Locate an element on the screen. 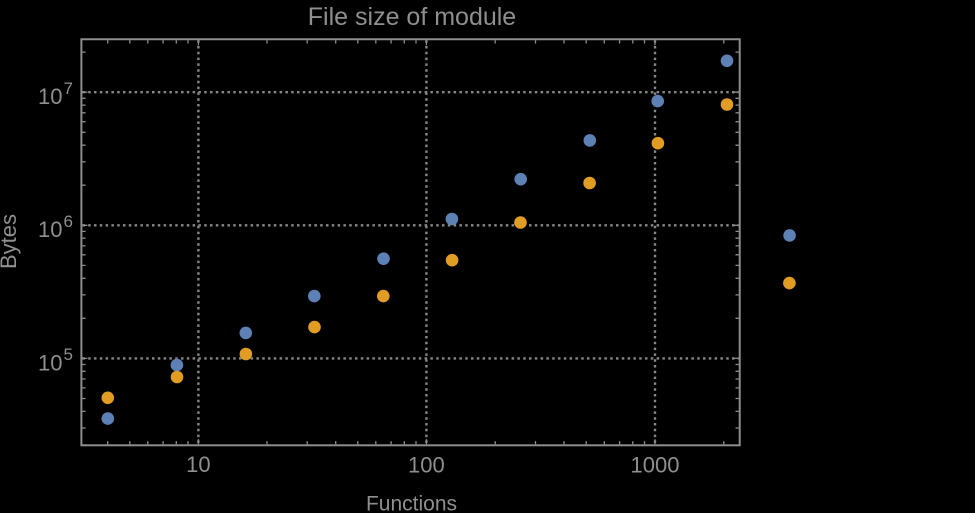 Image resolution: width=975 pixels, height=513 pixels. svg-text: 5 is located at coordinates (68, 354).